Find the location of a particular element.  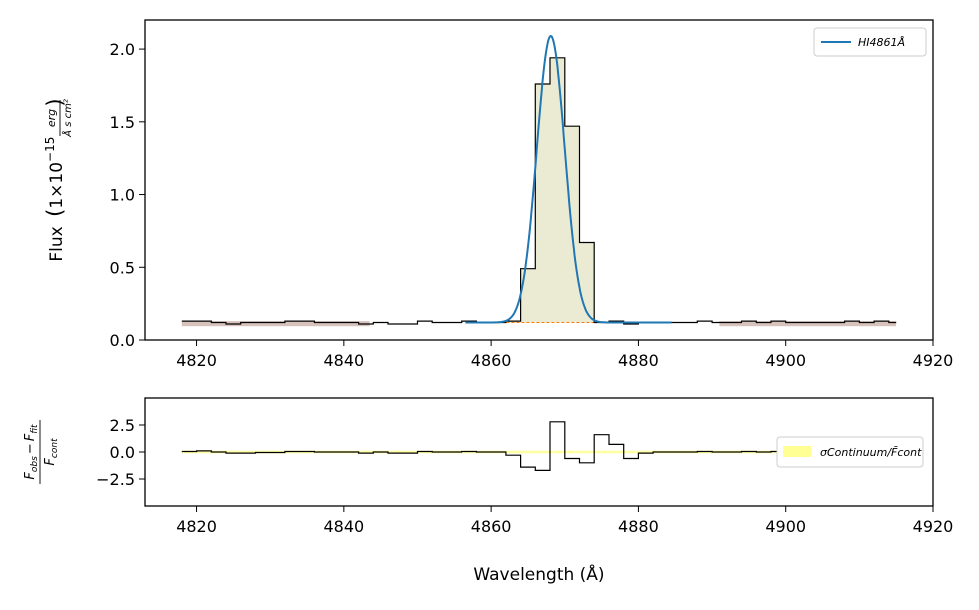

legend-swatch-sigma is located at coordinates (797, 451).